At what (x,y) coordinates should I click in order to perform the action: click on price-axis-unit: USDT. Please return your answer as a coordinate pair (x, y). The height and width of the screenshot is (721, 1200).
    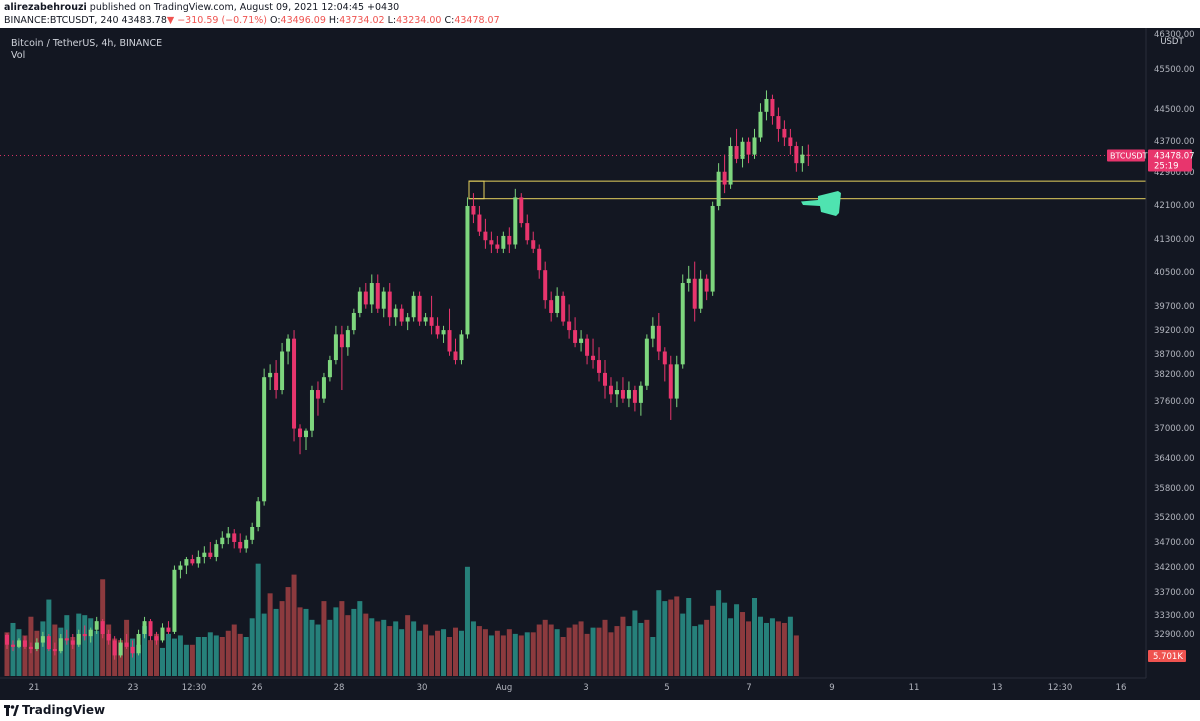
    Looking at the image, I should click on (1172, 42).